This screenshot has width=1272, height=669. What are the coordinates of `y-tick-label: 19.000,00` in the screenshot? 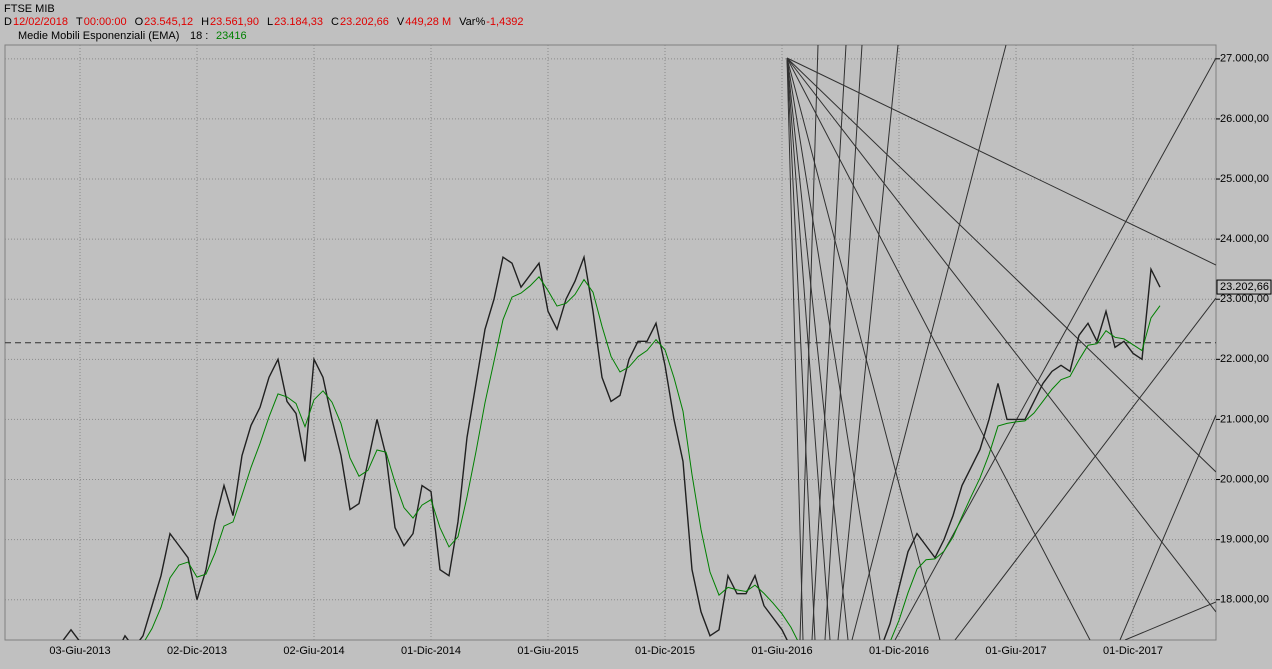 It's located at (1244, 540).